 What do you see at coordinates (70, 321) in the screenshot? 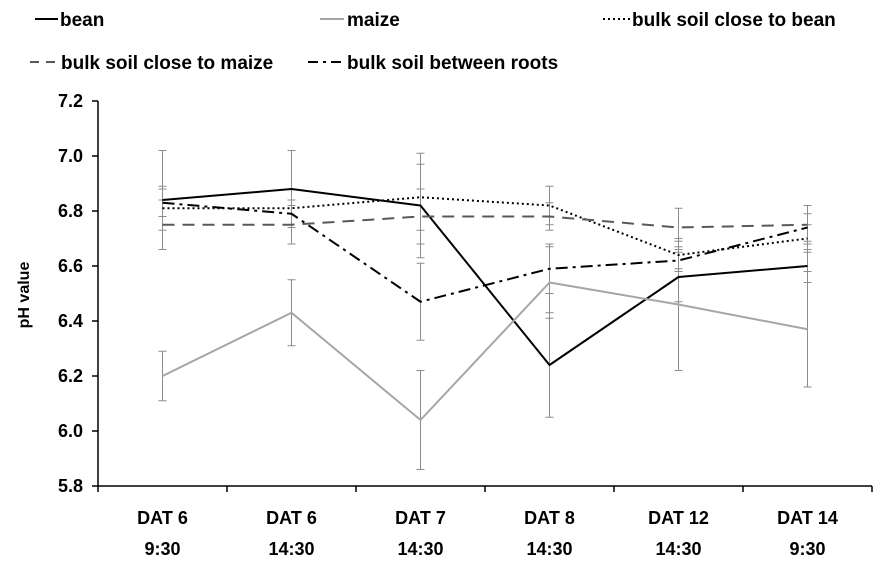
I see `y-tick-label: 6.4` at bounding box center [70, 321].